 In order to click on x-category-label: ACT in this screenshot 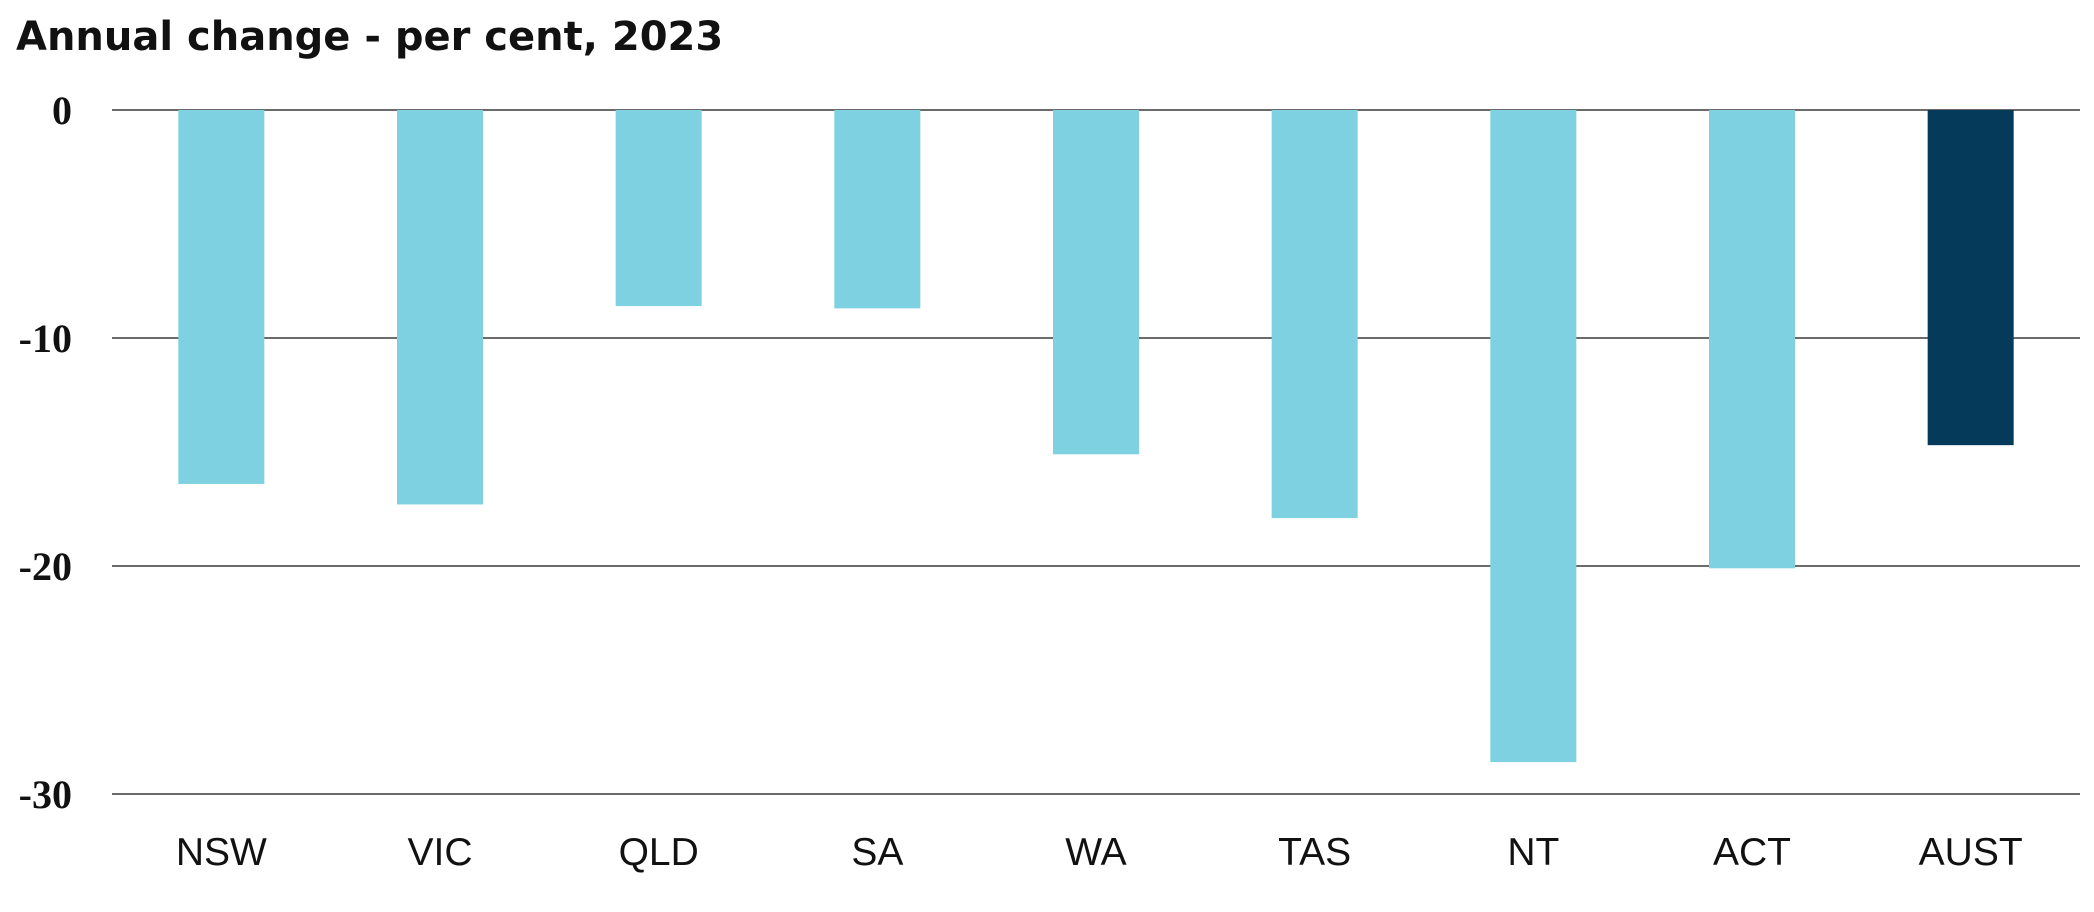, I will do `click(1752, 852)`.